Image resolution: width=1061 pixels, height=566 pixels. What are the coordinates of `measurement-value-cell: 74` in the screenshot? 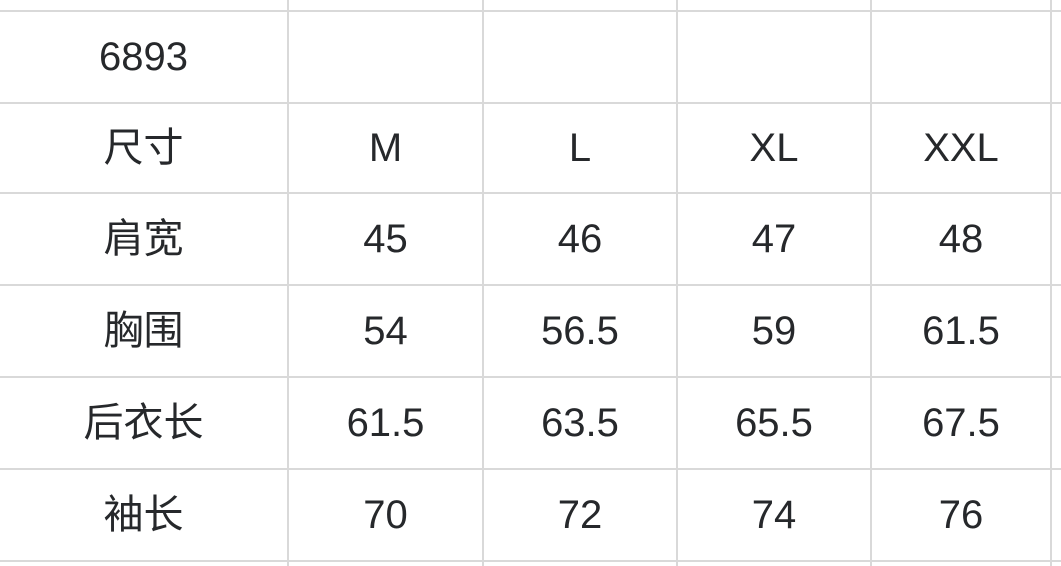 It's located at (774, 515).